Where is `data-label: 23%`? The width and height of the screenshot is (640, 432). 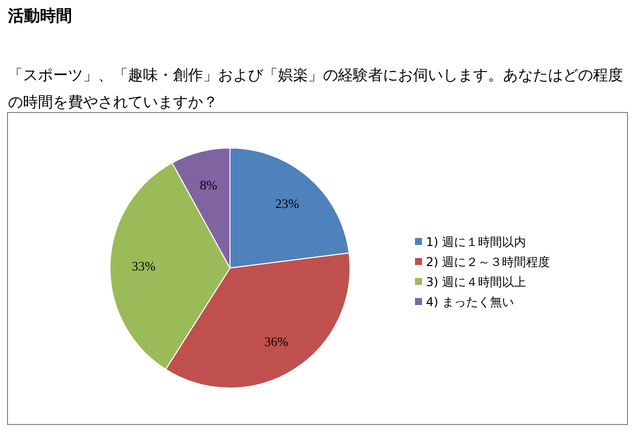 data-label: 23% is located at coordinates (287, 204).